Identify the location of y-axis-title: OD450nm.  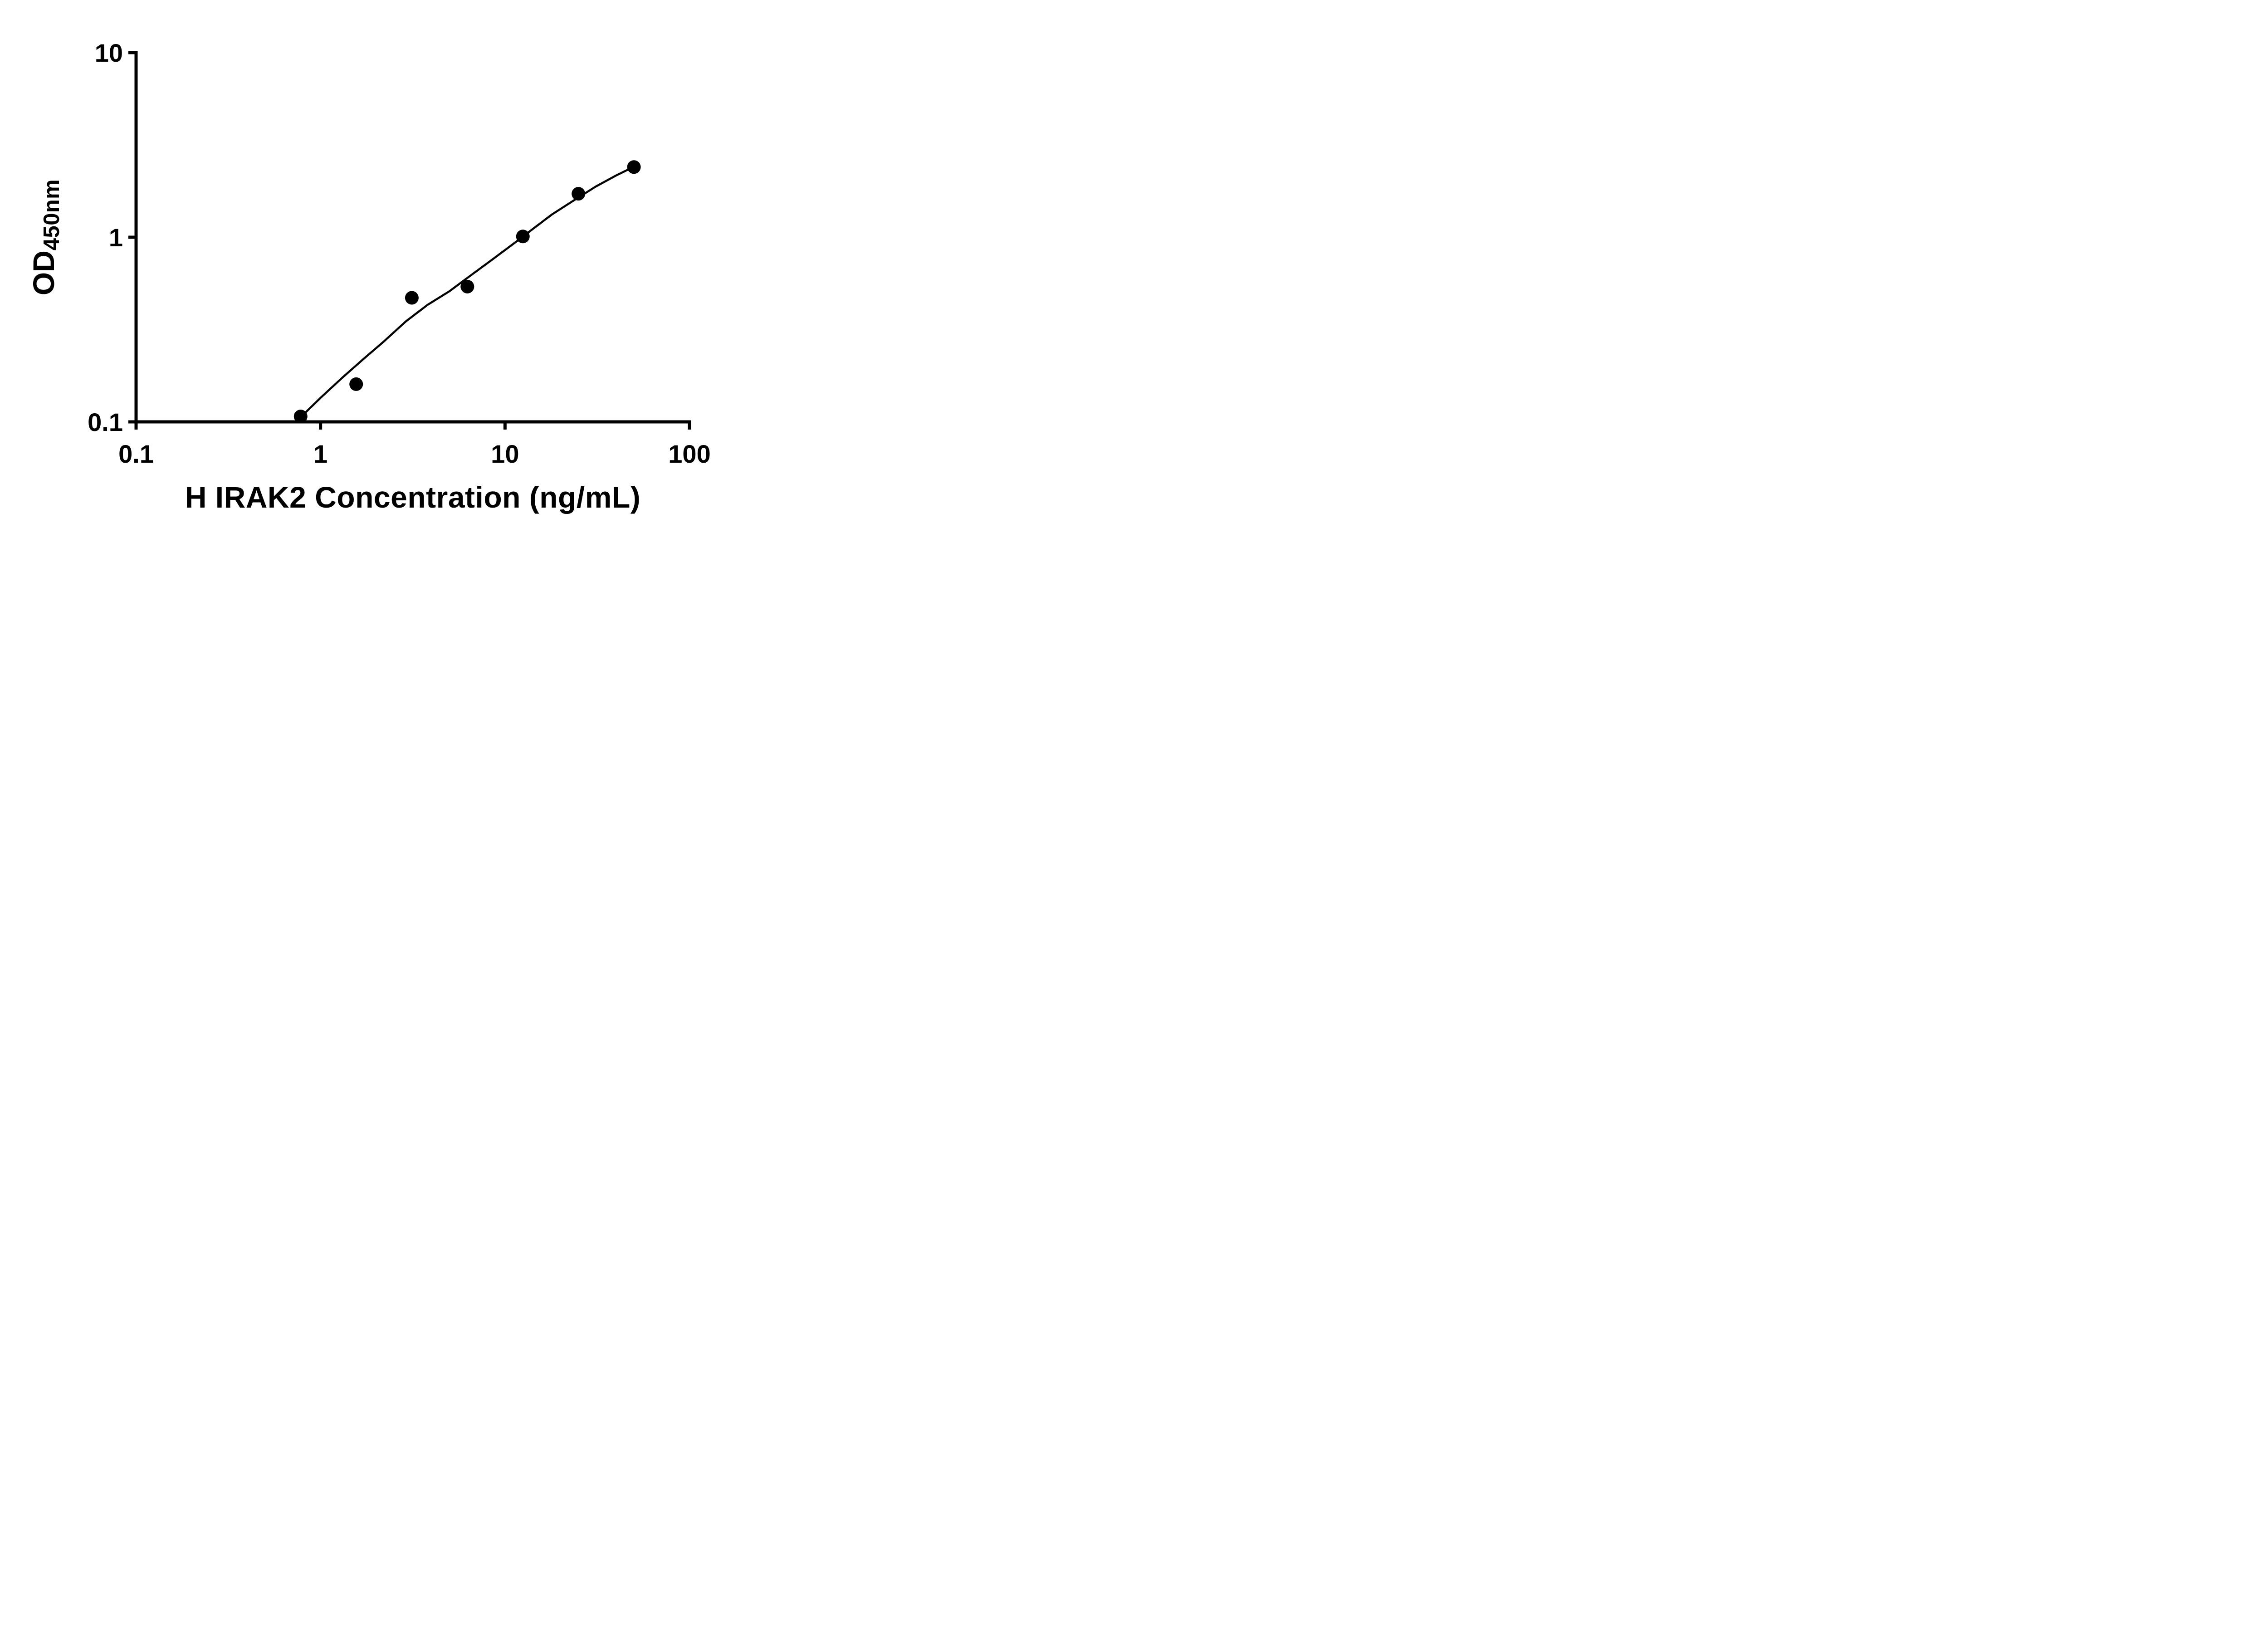
(45, 237).